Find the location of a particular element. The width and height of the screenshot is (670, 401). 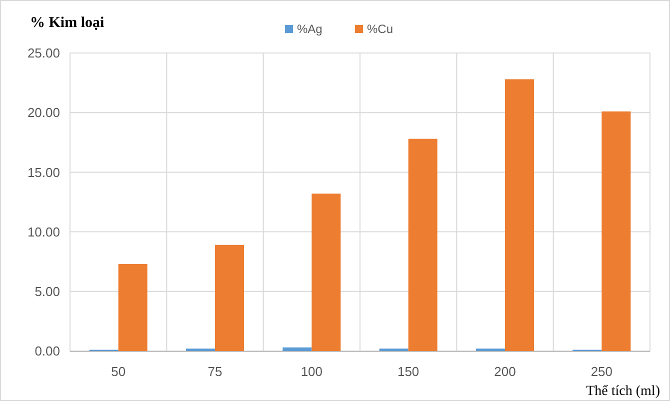

y-tick-label: 25.00 is located at coordinates (43, 53).